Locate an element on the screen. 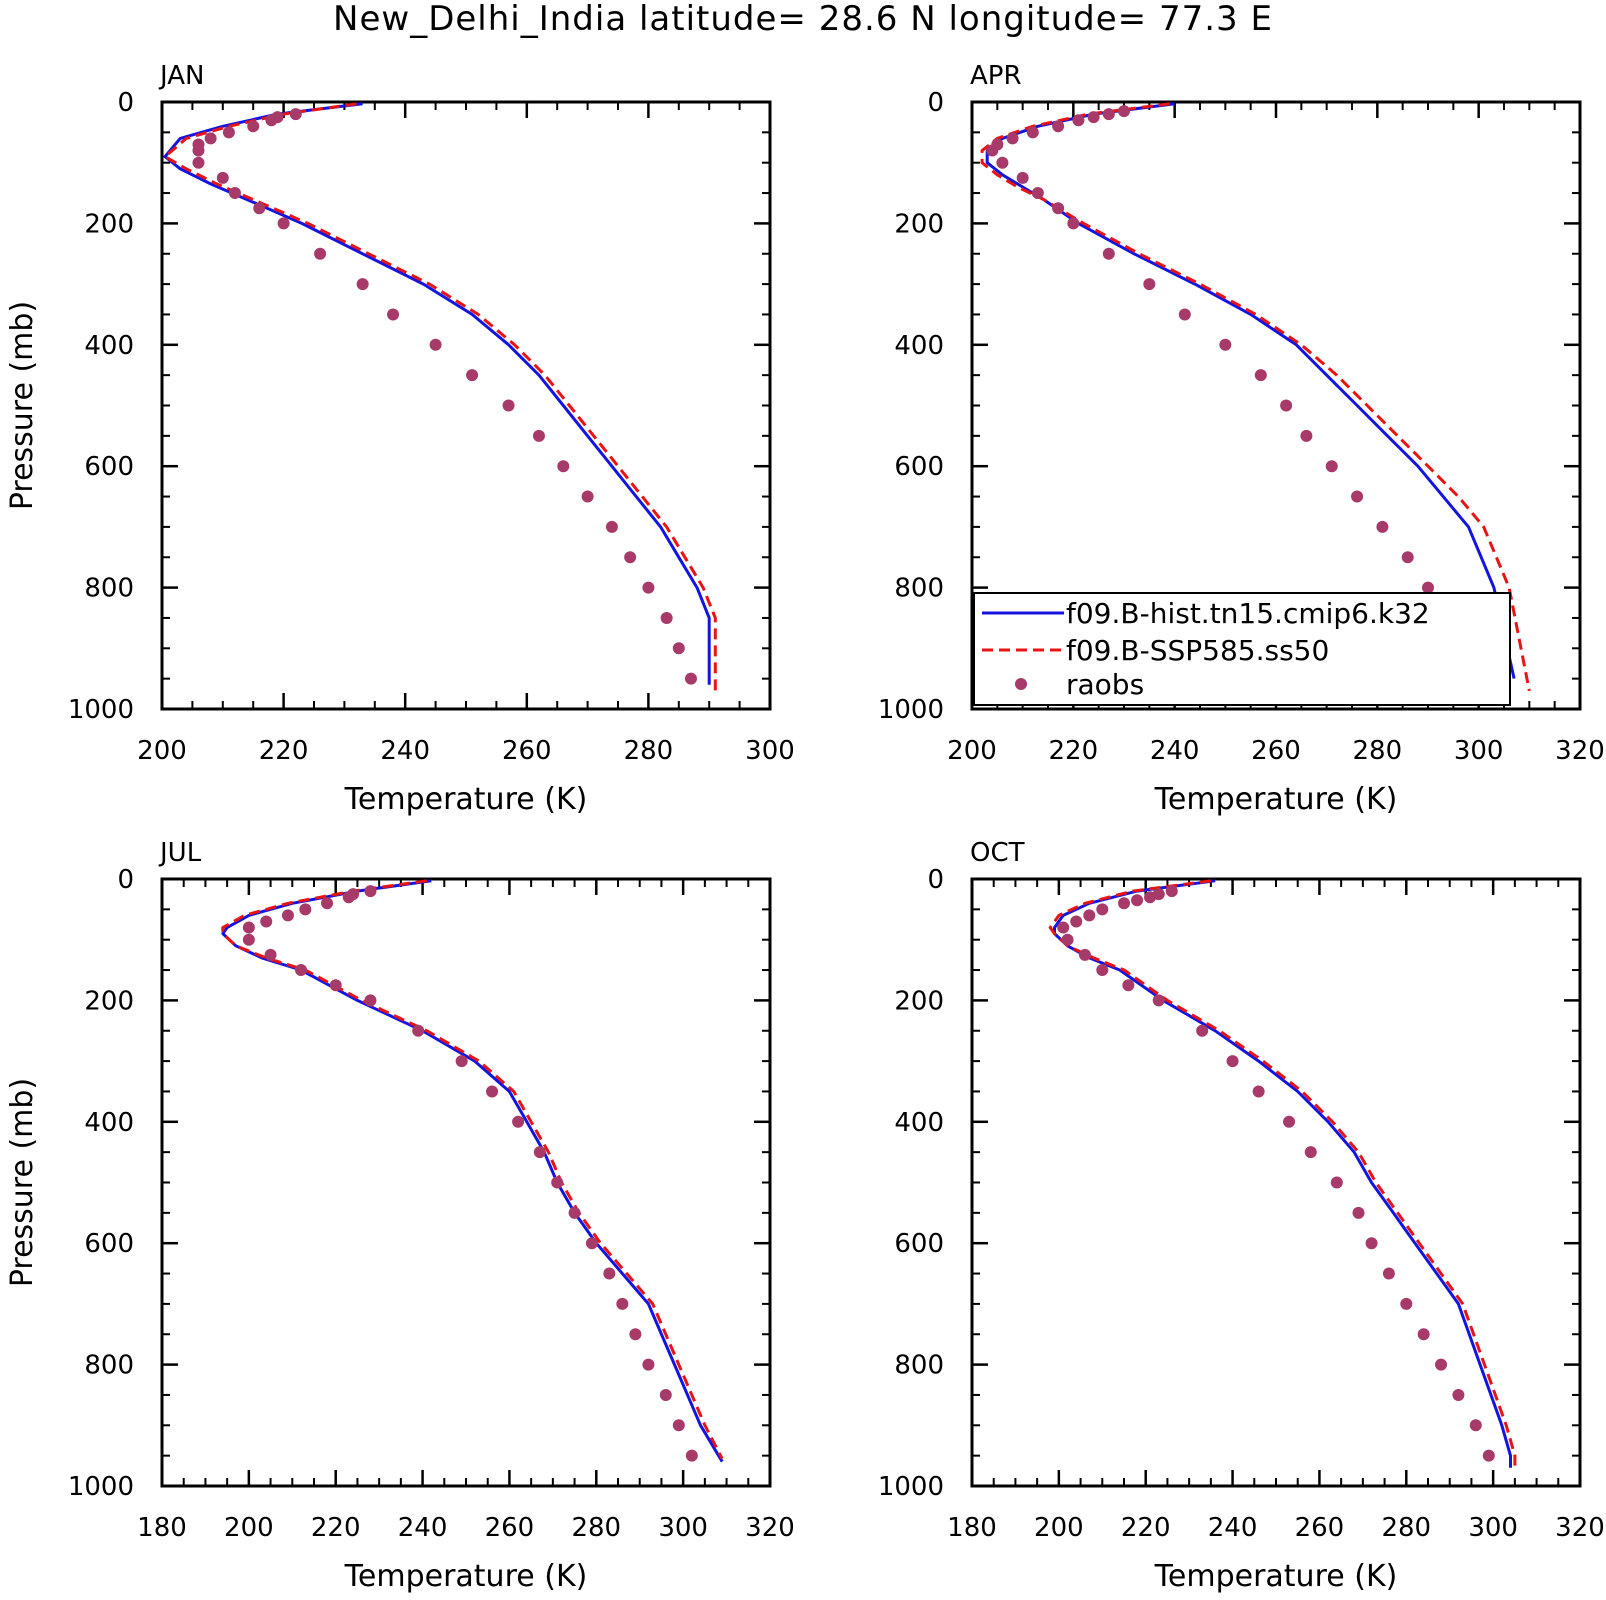 The width and height of the screenshot is (1606, 1600). panel-label: JAN is located at coordinates (181, 76).